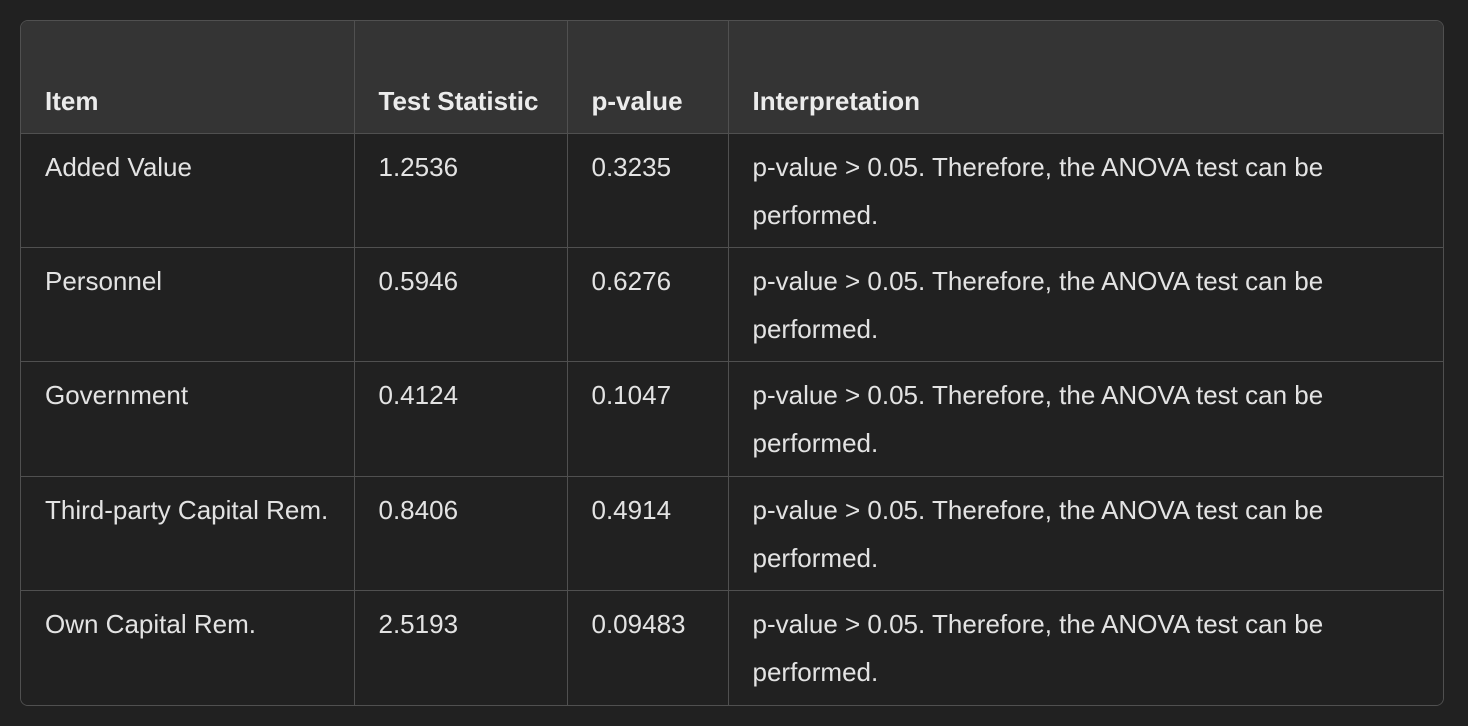 Image resolution: width=1468 pixels, height=726 pixels. What do you see at coordinates (188, 77) in the screenshot?
I see `header-item: Item` at bounding box center [188, 77].